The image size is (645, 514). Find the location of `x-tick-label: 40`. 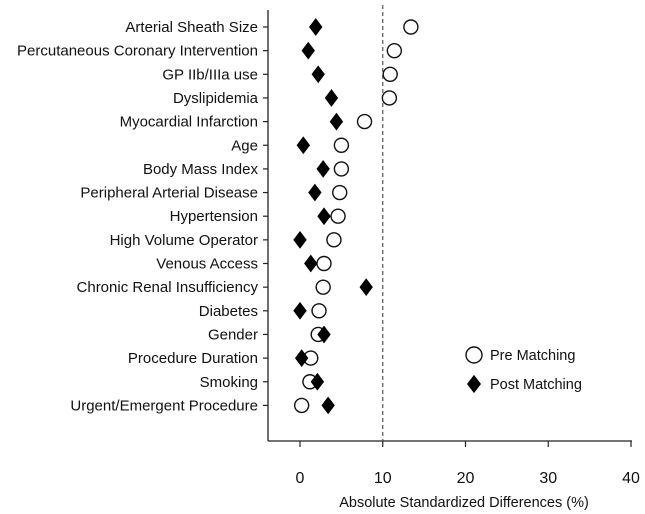

x-tick-label: 40 is located at coordinates (631, 478).